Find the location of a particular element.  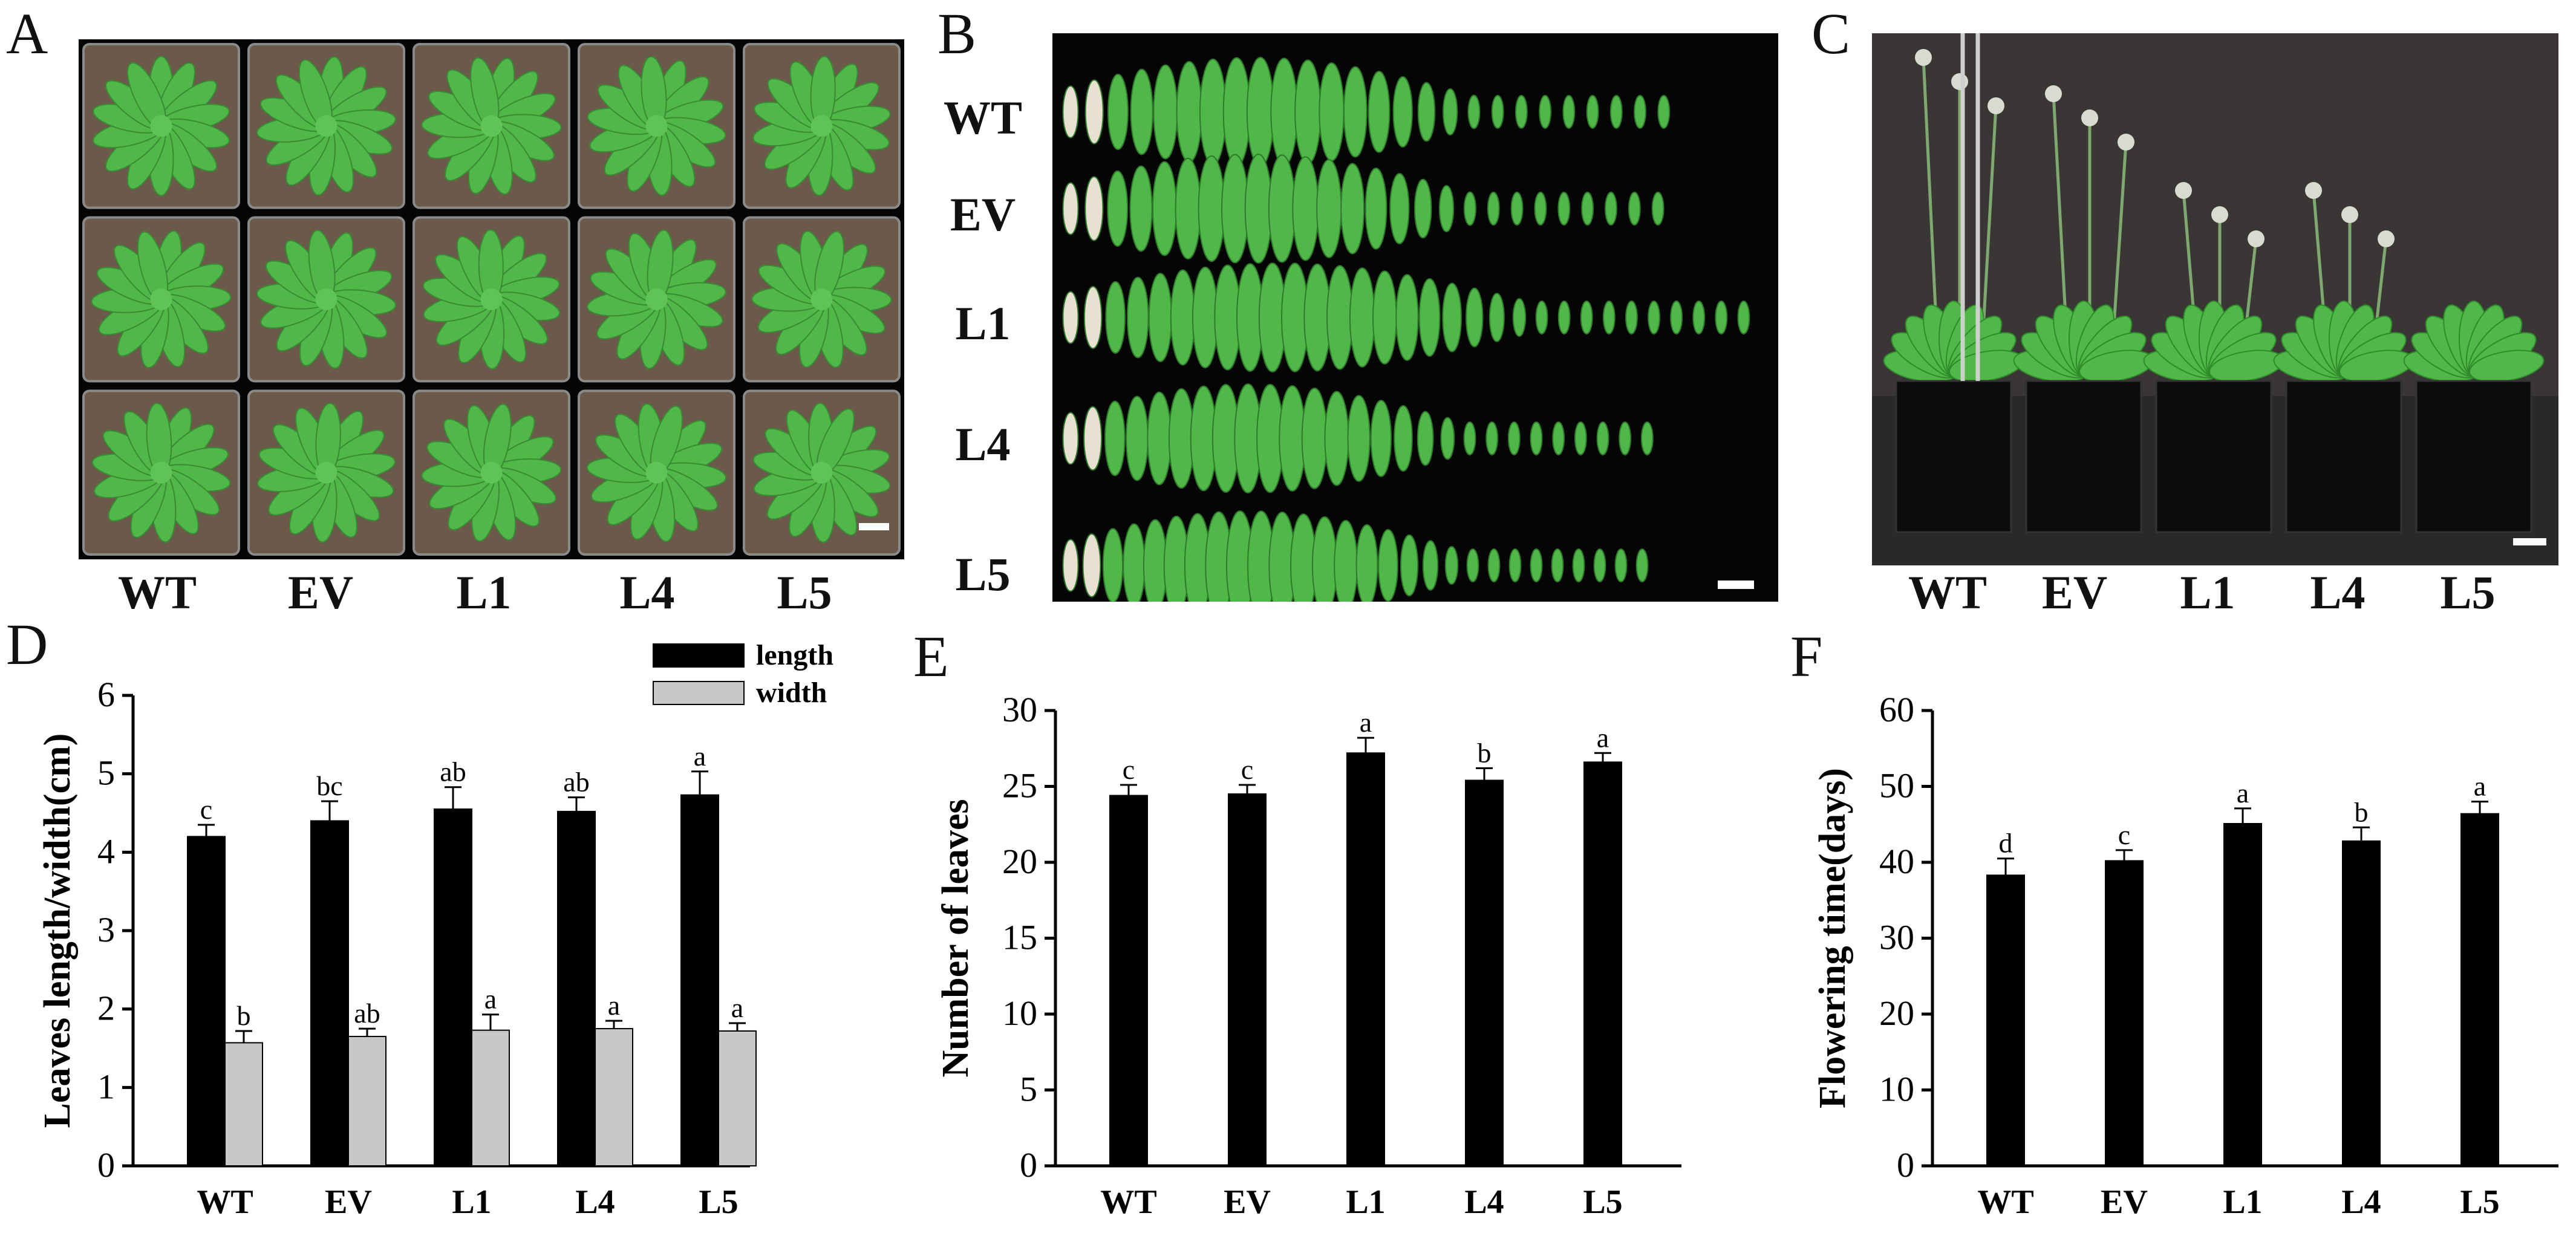

bar-value-l1 is located at coordinates (1366, 959).